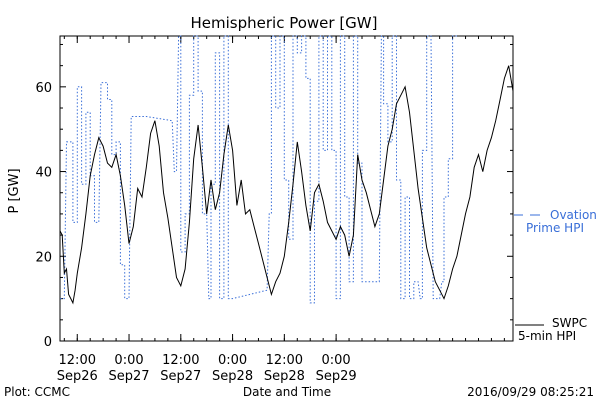 The width and height of the screenshot is (600, 400). Describe the element at coordinates (43, 257) in the screenshot. I see `y-tick-label: 20` at that location.